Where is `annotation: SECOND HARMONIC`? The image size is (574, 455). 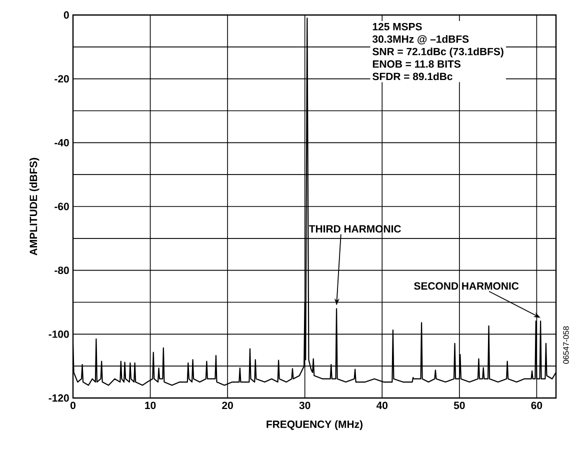 annotation: SECOND HARMONIC is located at coordinates (466, 286).